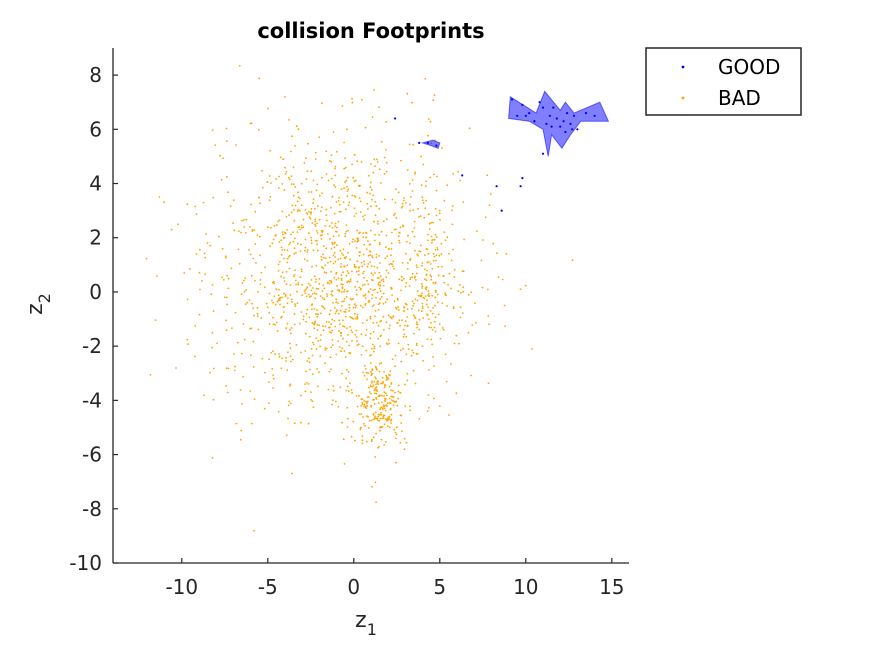 The width and height of the screenshot is (891, 645). What do you see at coordinates (95, 238) in the screenshot?
I see `y-tick-label: 2` at bounding box center [95, 238].